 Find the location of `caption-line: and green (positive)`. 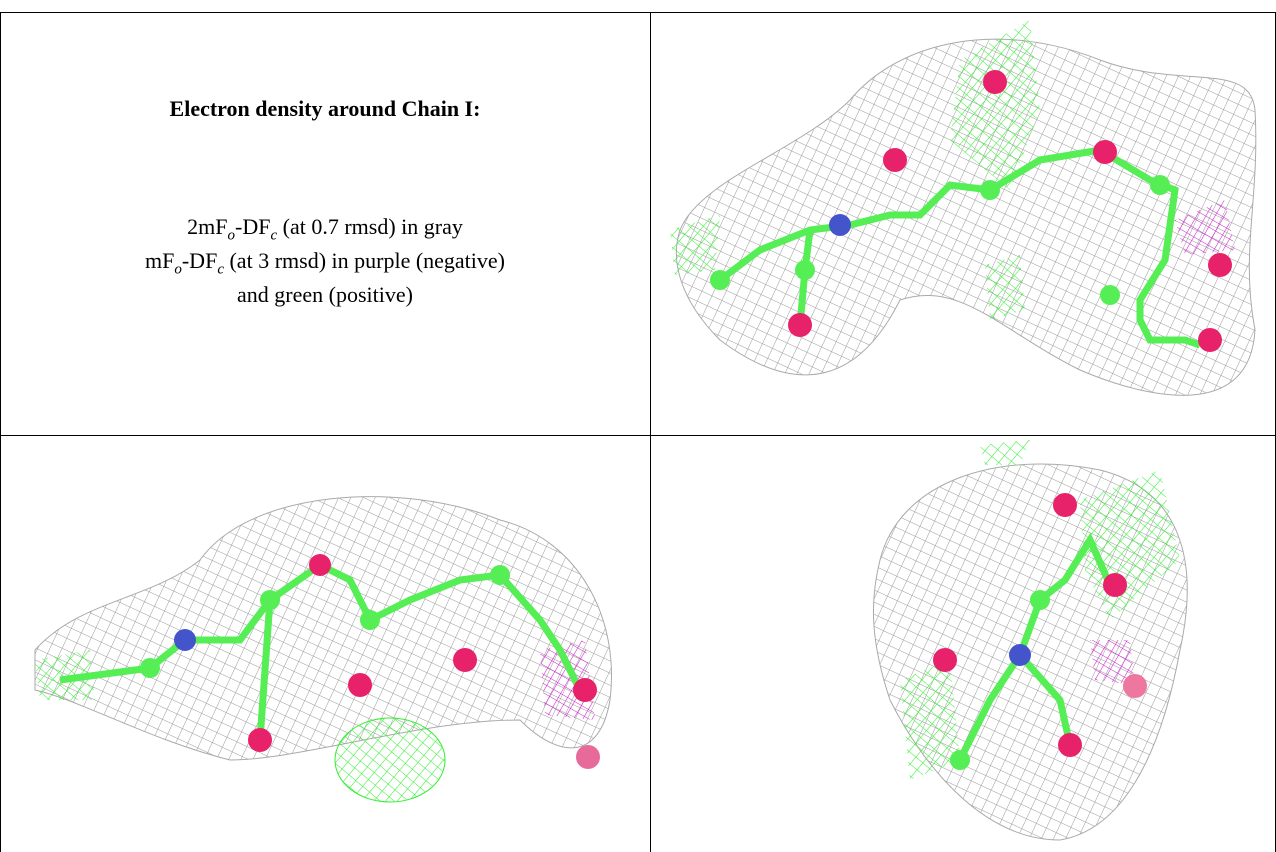

caption-line: and green (positive) is located at coordinates (325, 295).